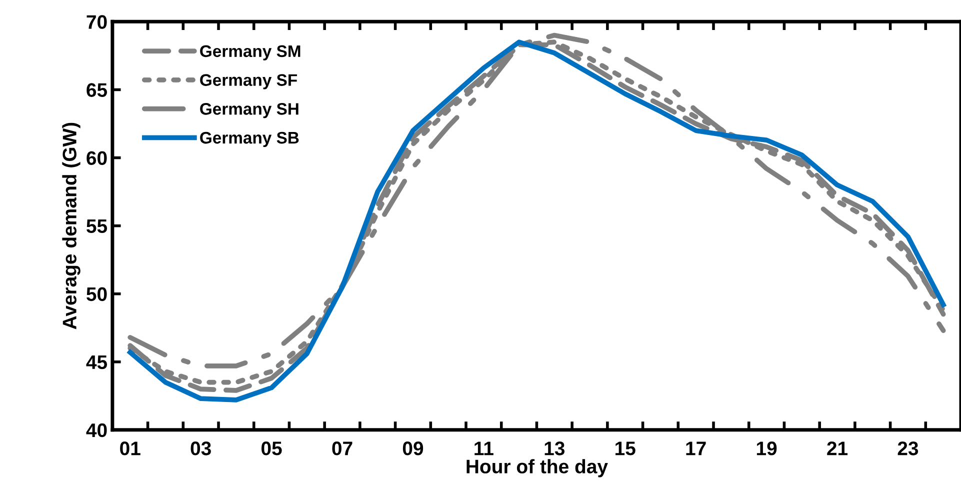 The height and width of the screenshot is (504, 961). Describe the element at coordinates (96, 158) in the screenshot. I see `y-tick-label: 60` at that location.